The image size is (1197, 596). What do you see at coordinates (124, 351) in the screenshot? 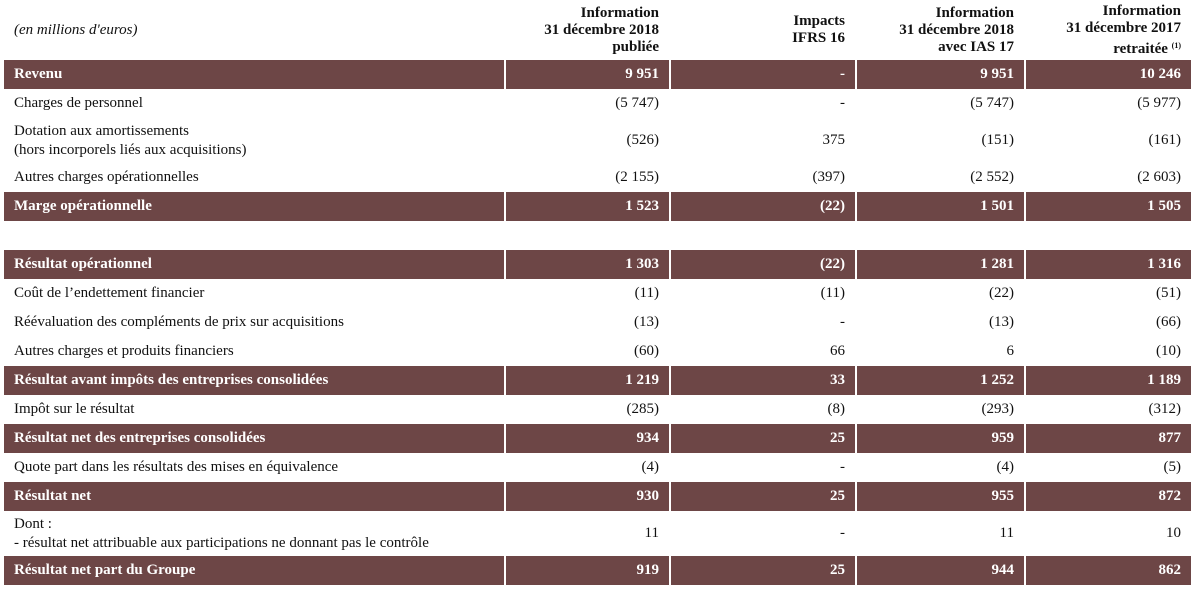
I see `row-label-line: Autres charges et produits financiers` at bounding box center [124, 351].